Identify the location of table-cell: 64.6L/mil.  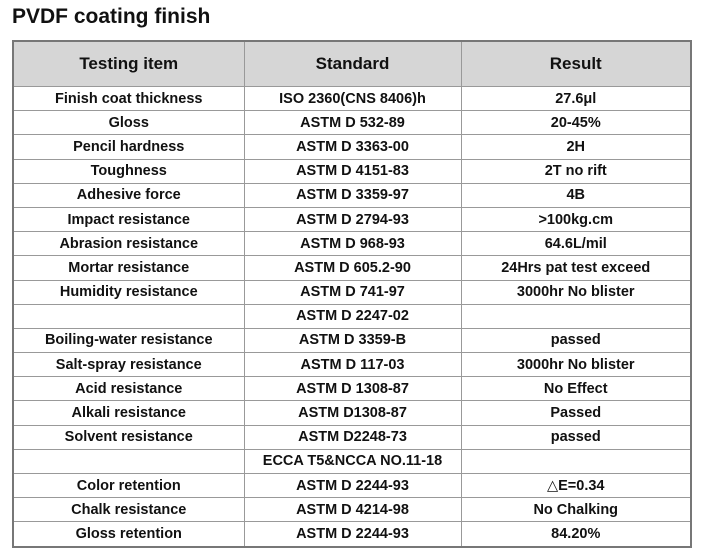
(576, 244).